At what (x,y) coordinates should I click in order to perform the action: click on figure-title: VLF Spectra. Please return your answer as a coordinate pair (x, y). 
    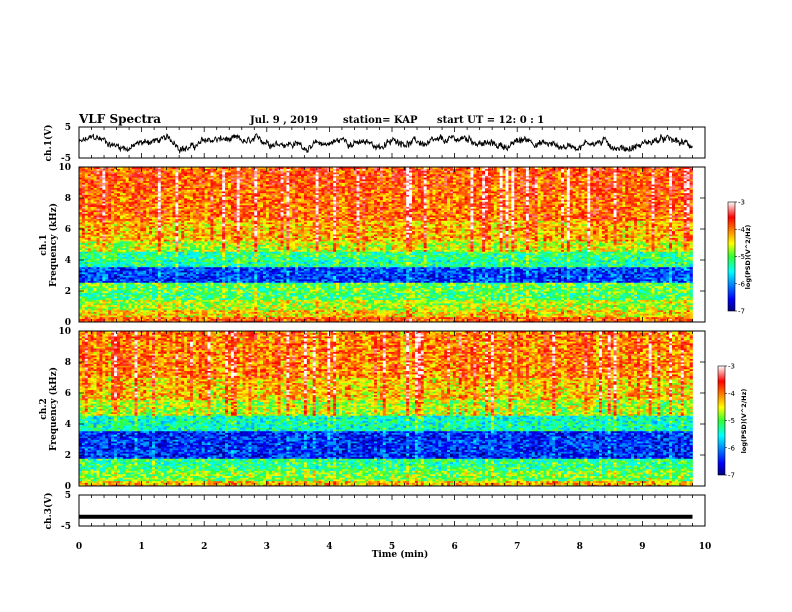
    Looking at the image, I should click on (119, 119).